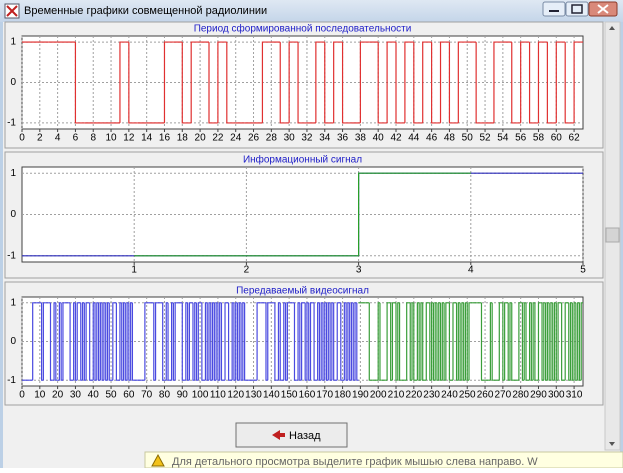  Describe the element at coordinates (302, 291) in the screenshot. I see `chart-title: Передаваемый видеосигнал` at that location.